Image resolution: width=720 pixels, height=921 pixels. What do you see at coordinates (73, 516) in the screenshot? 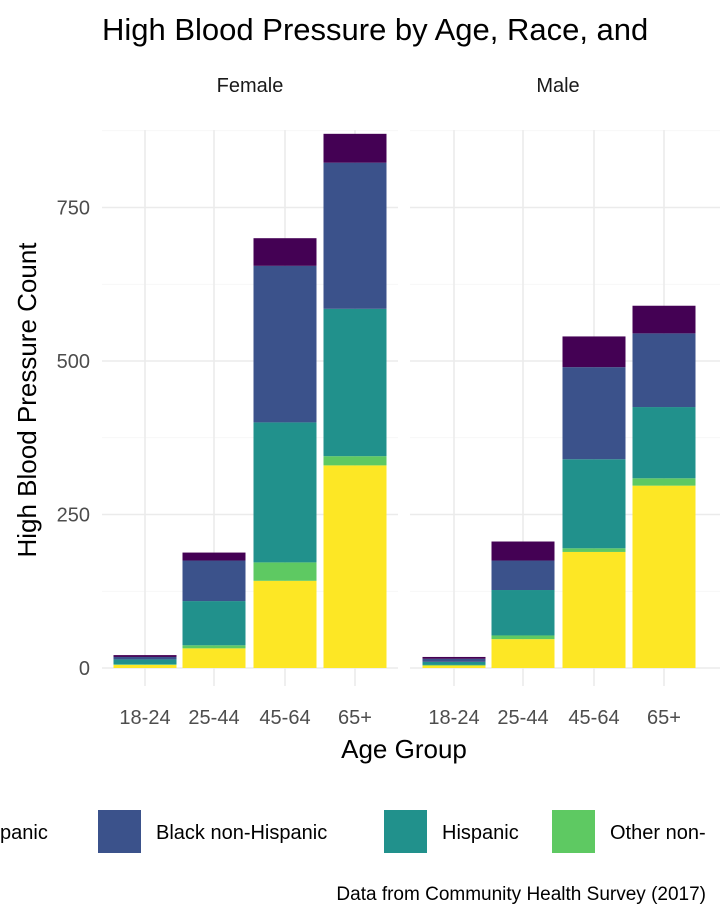
I see `y-tick-label: 250` at bounding box center [73, 516].